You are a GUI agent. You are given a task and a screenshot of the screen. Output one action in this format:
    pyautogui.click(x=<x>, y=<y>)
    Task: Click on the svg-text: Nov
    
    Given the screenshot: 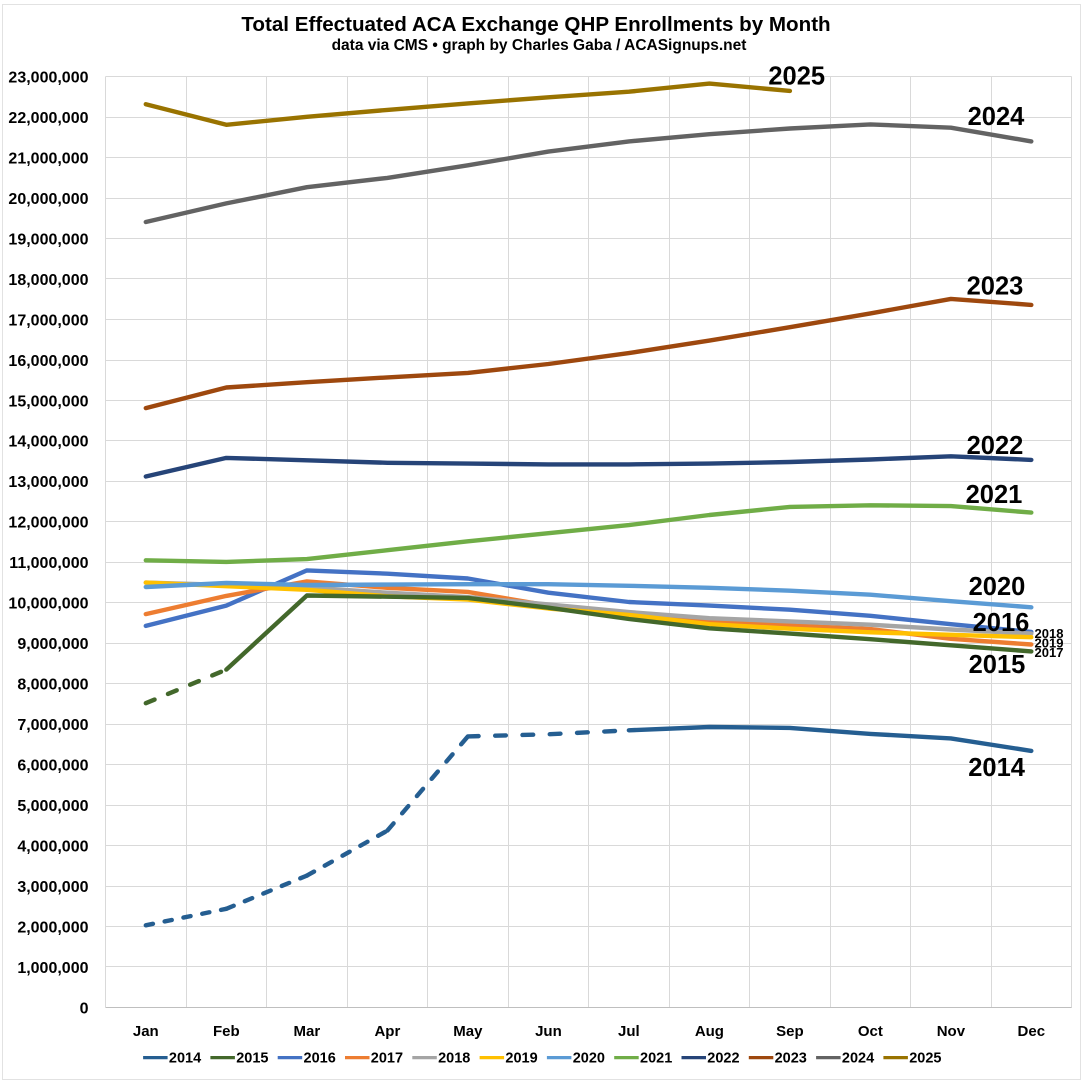 What is the action you would take?
    pyautogui.click(x=951, y=1031)
    